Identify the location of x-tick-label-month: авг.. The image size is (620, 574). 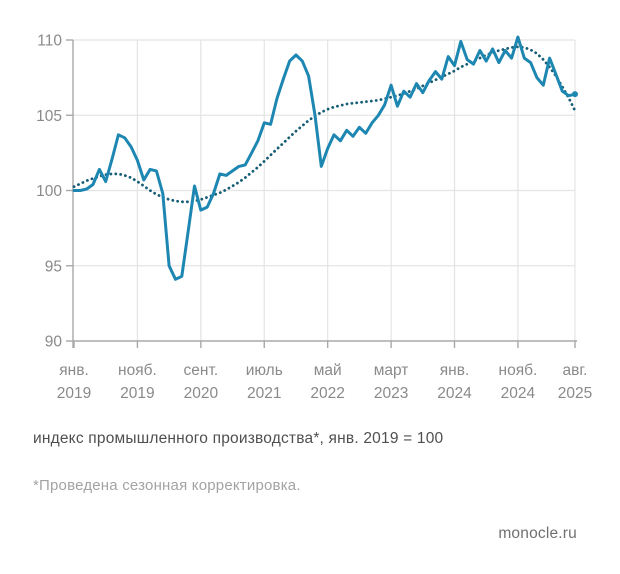
(575, 370).